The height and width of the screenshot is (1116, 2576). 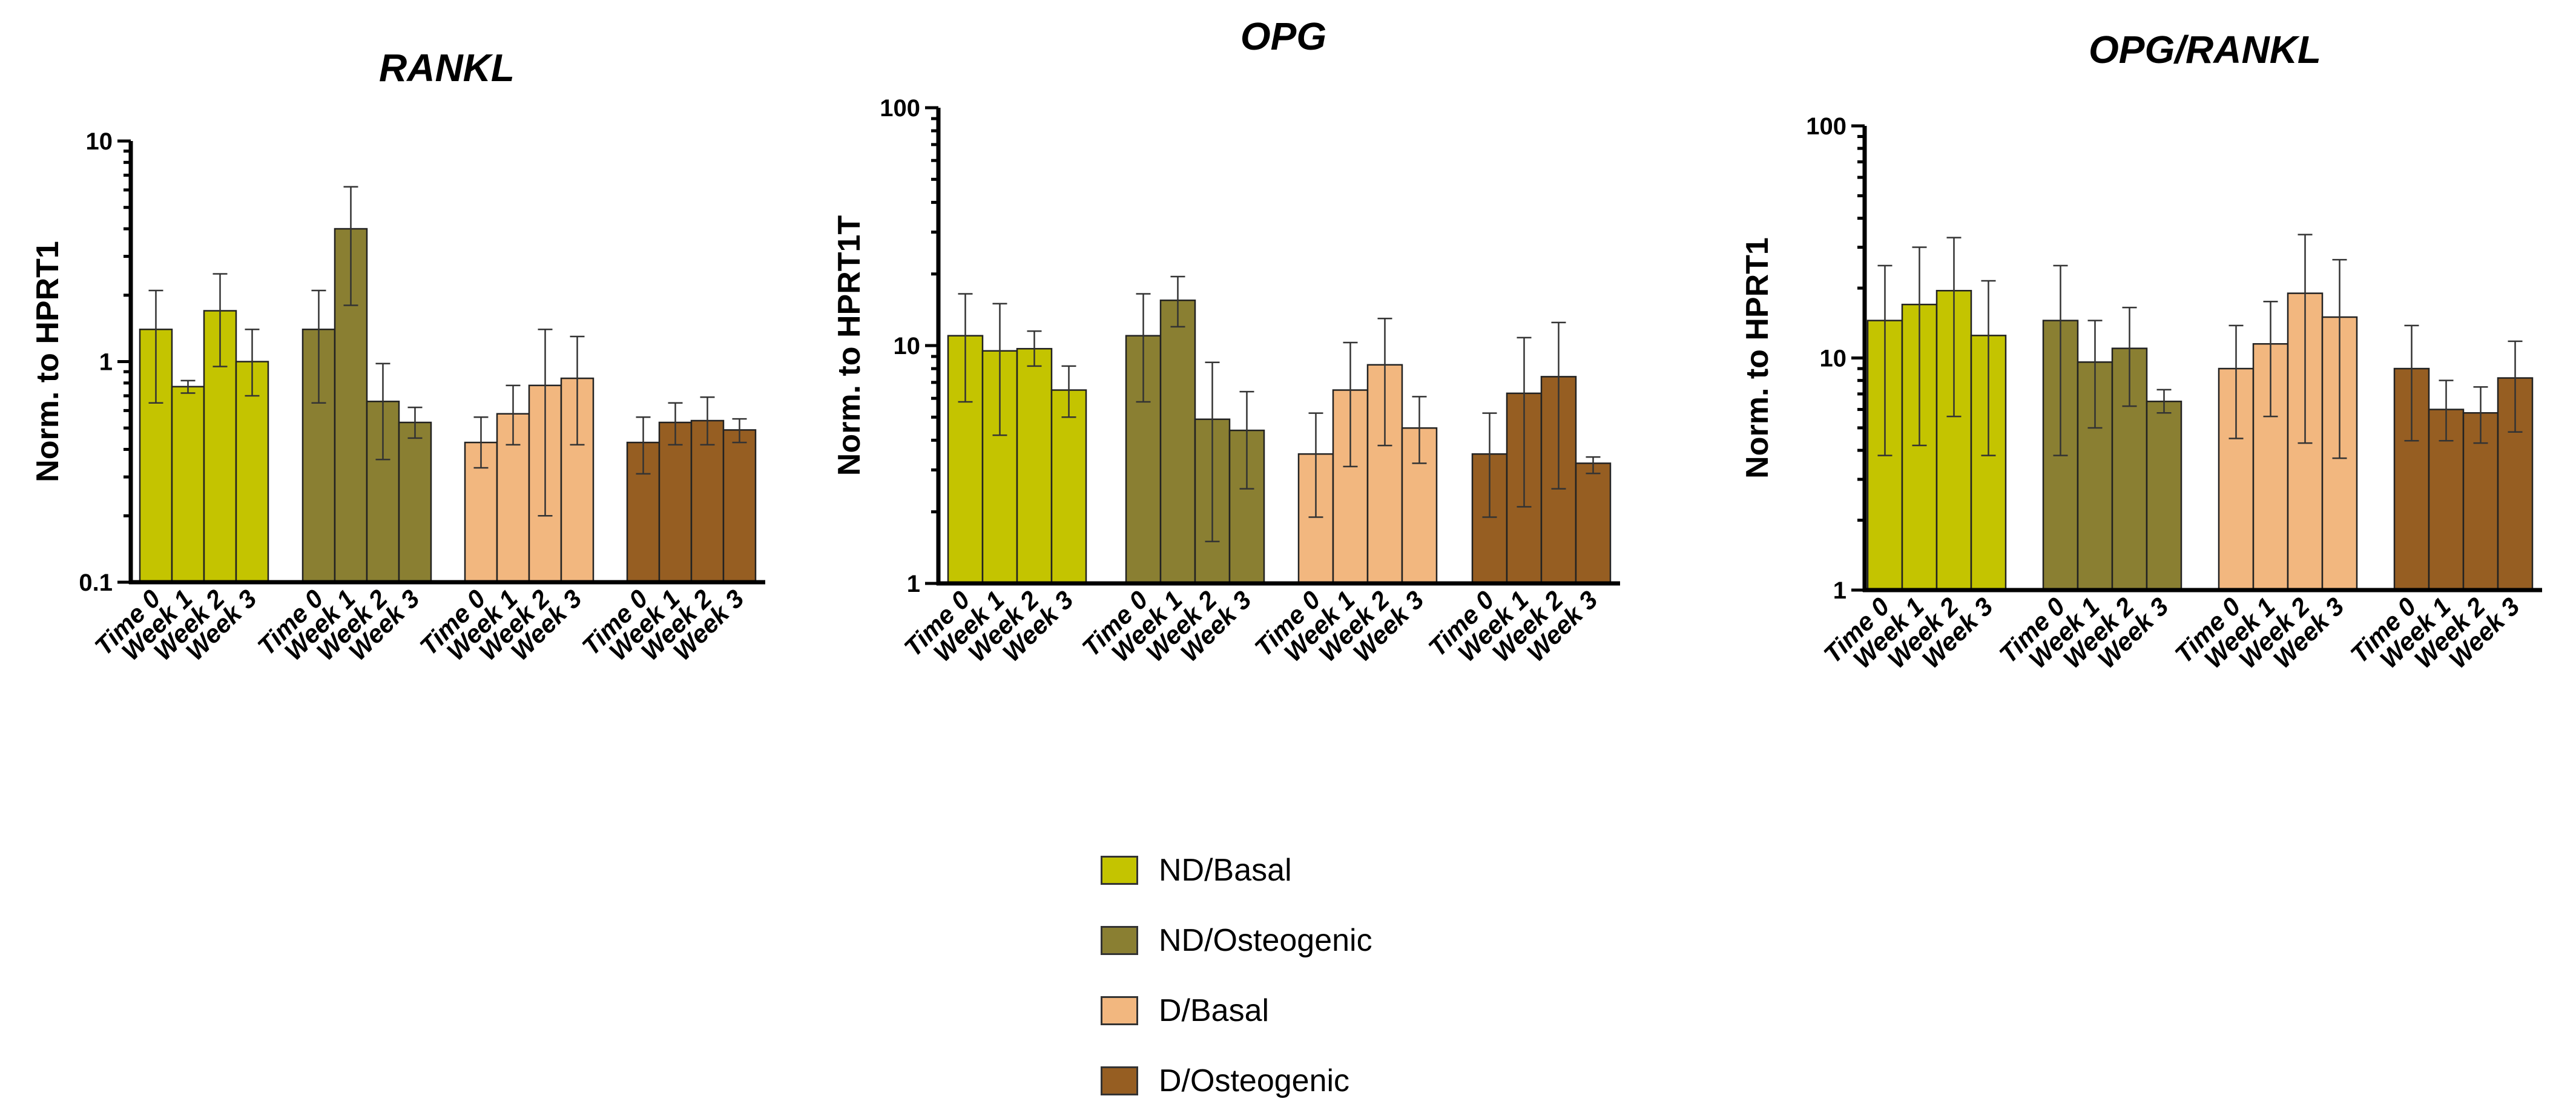 What do you see at coordinates (447, 68) in the screenshot?
I see `chart-title: RANKL` at bounding box center [447, 68].